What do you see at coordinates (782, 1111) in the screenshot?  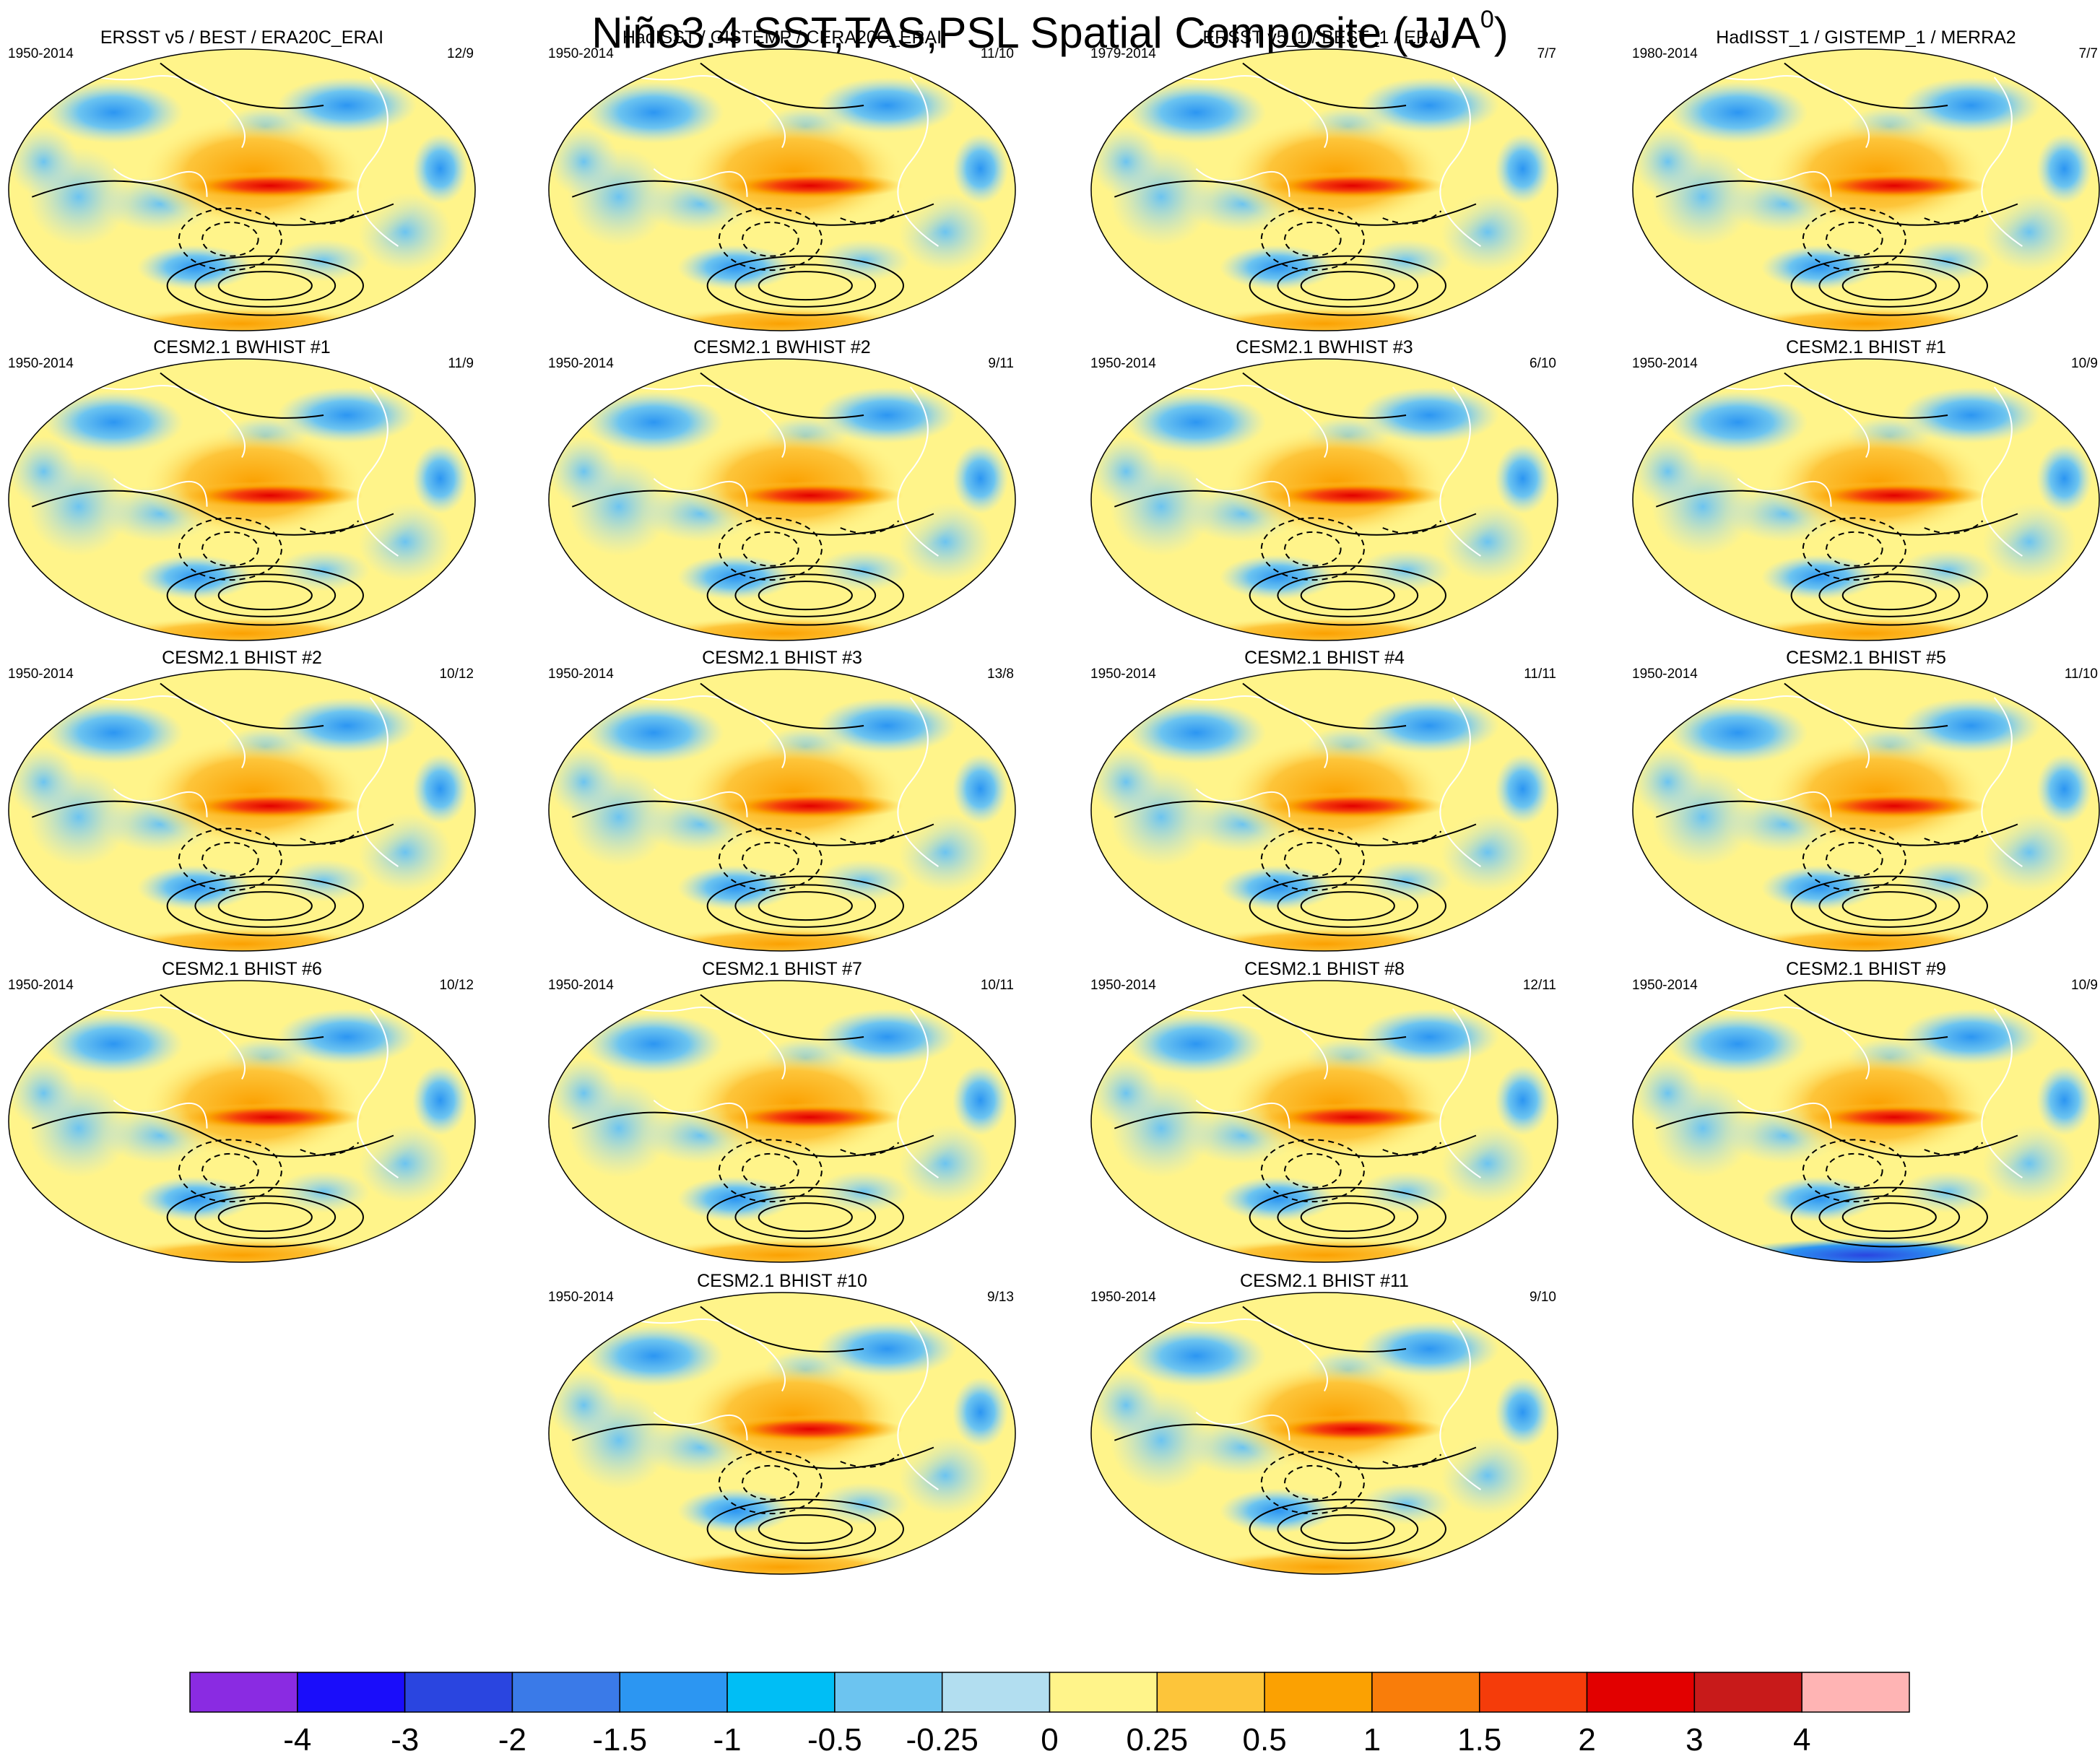 I see `map-panel: CESM2.1 BHIST #7 1950-2014 10/11` at bounding box center [782, 1111].